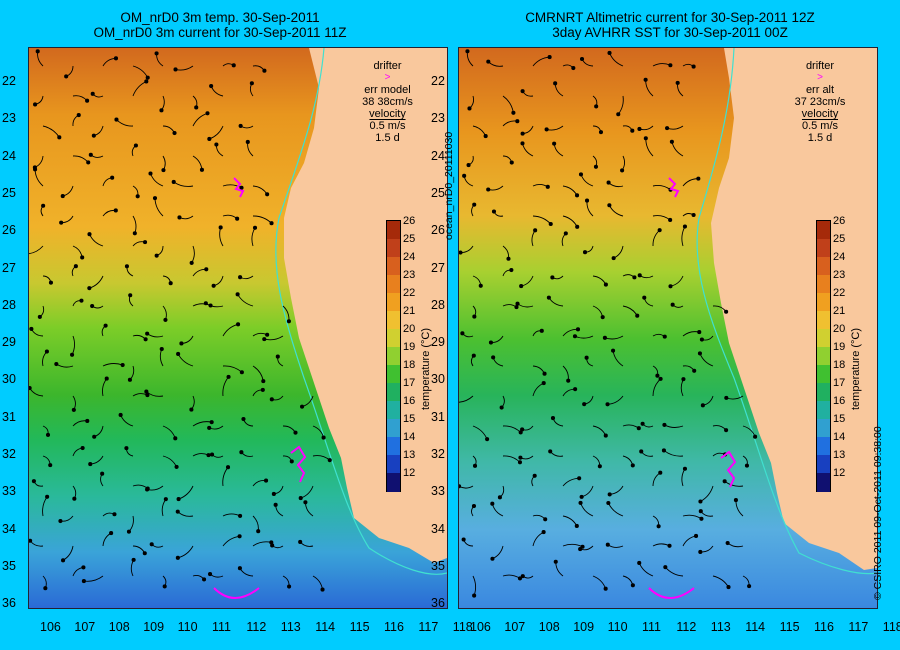 This screenshot has height=650, width=900. What do you see at coordinates (359, 627) in the screenshot?
I see `longitude-tick-label: 115` at bounding box center [359, 627].